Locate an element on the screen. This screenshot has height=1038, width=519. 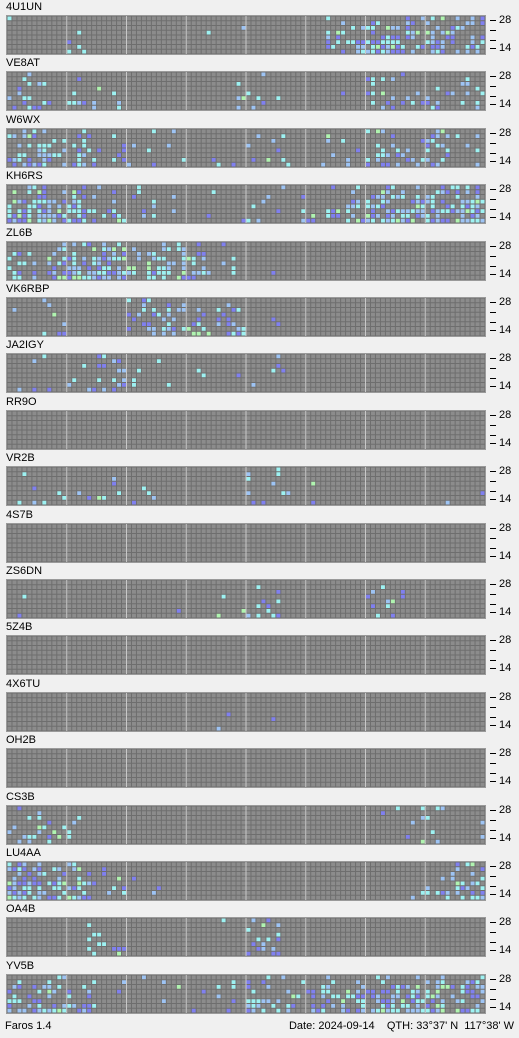
station-panel: VE8AT 28 14 is located at coordinates (259, 84).